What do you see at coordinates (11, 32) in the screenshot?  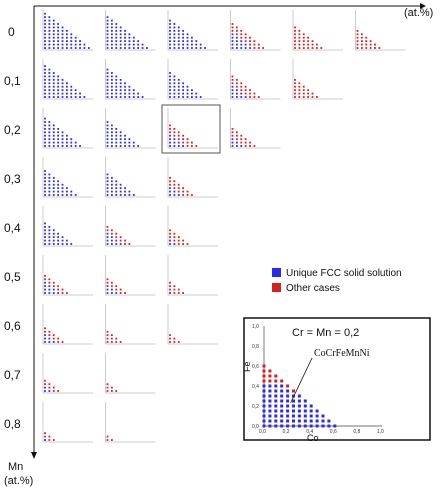 I see `row-label-0: 0` at bounding box center [11, 32].